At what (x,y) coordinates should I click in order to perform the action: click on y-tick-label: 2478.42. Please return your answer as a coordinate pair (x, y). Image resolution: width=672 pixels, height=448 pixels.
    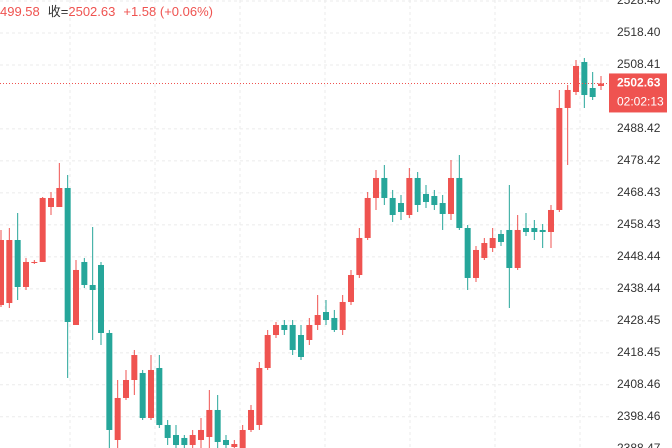
    Looking at the image, I should click on (639, 160).